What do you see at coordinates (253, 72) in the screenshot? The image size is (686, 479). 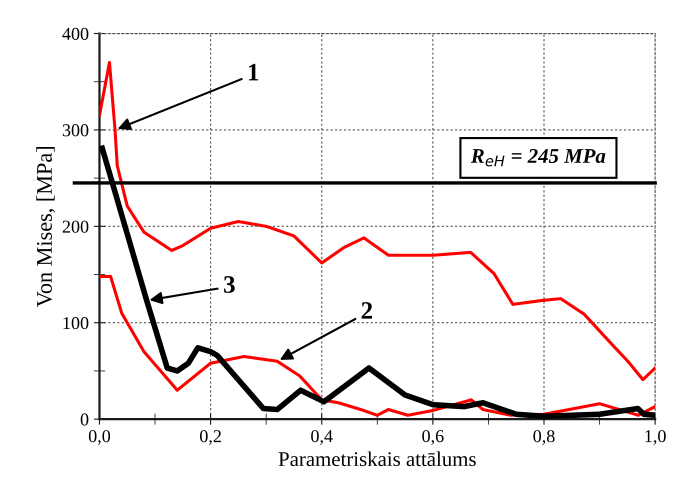 I see `annotation: 1` at bounding box center [253, 72].